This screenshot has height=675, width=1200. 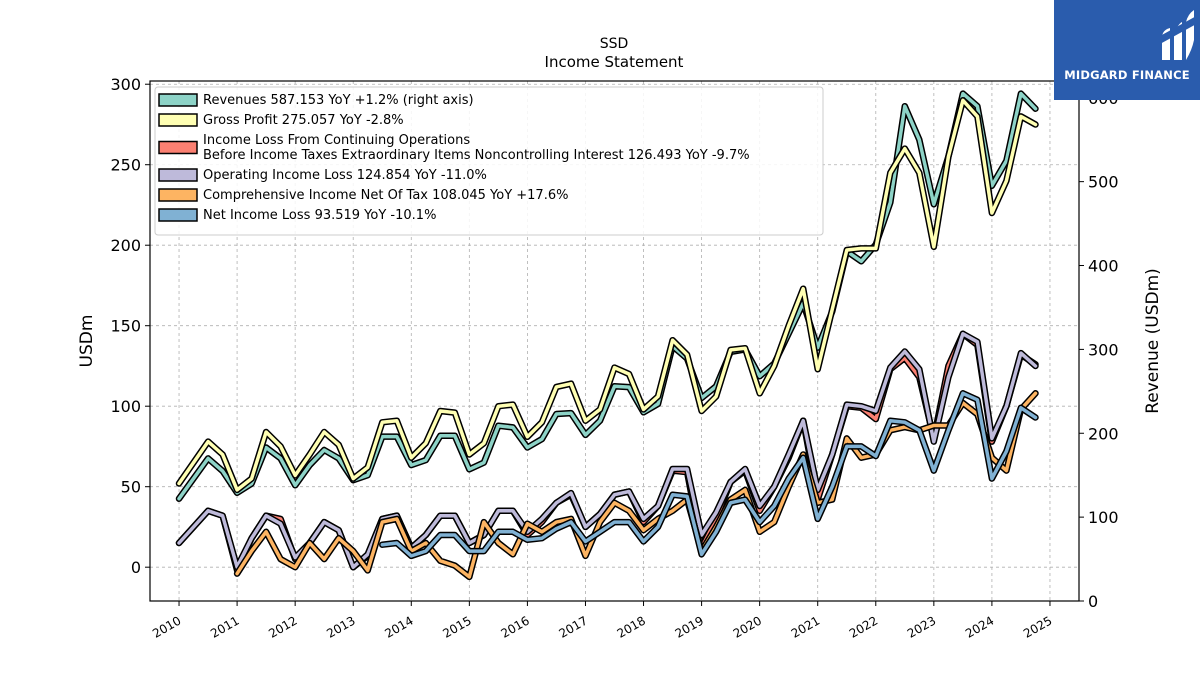 What do you see at coordinates (689, 626) in the screenshot?
I see `x-tick-label: 2019` at bounding box center [689, 626].